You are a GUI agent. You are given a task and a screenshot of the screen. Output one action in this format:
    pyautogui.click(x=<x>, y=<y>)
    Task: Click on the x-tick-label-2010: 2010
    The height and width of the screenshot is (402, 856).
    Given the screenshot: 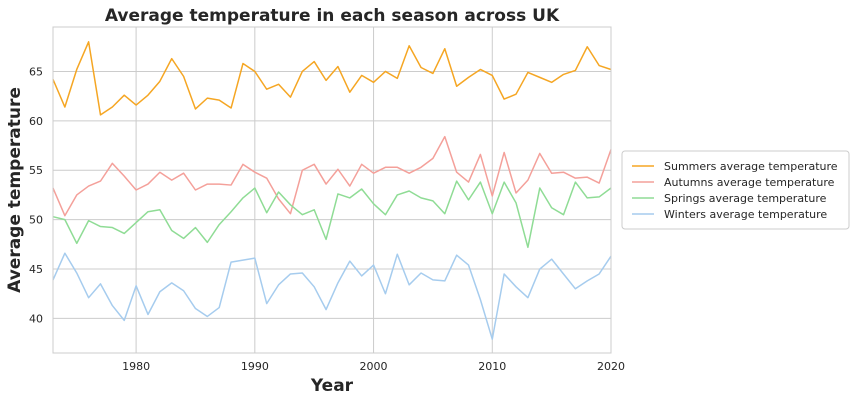 What is the action you would take?
    pyautogui.click(x=492, y=366)
    